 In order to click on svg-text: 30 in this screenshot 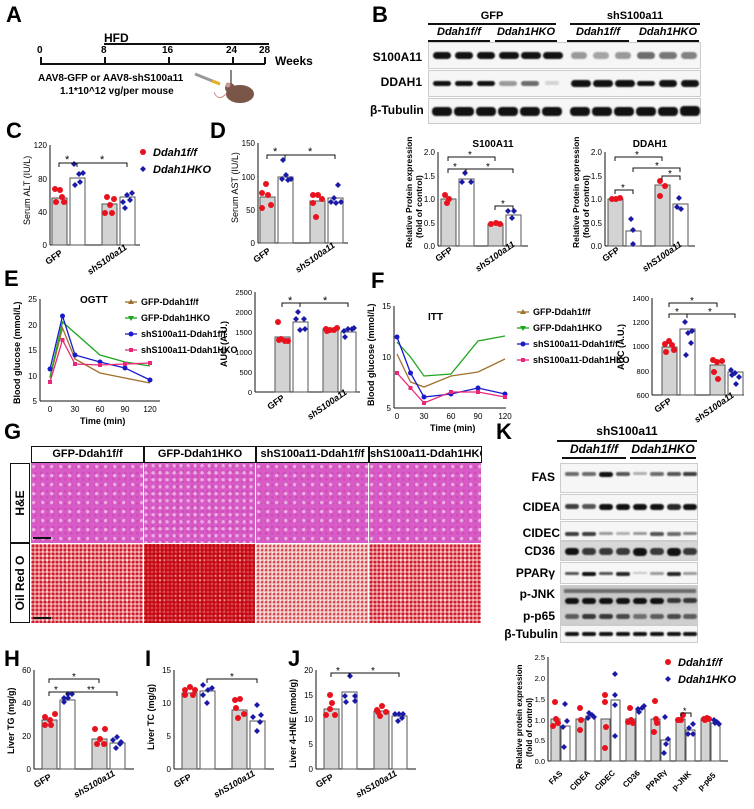, I will do `click(424, 416)`.